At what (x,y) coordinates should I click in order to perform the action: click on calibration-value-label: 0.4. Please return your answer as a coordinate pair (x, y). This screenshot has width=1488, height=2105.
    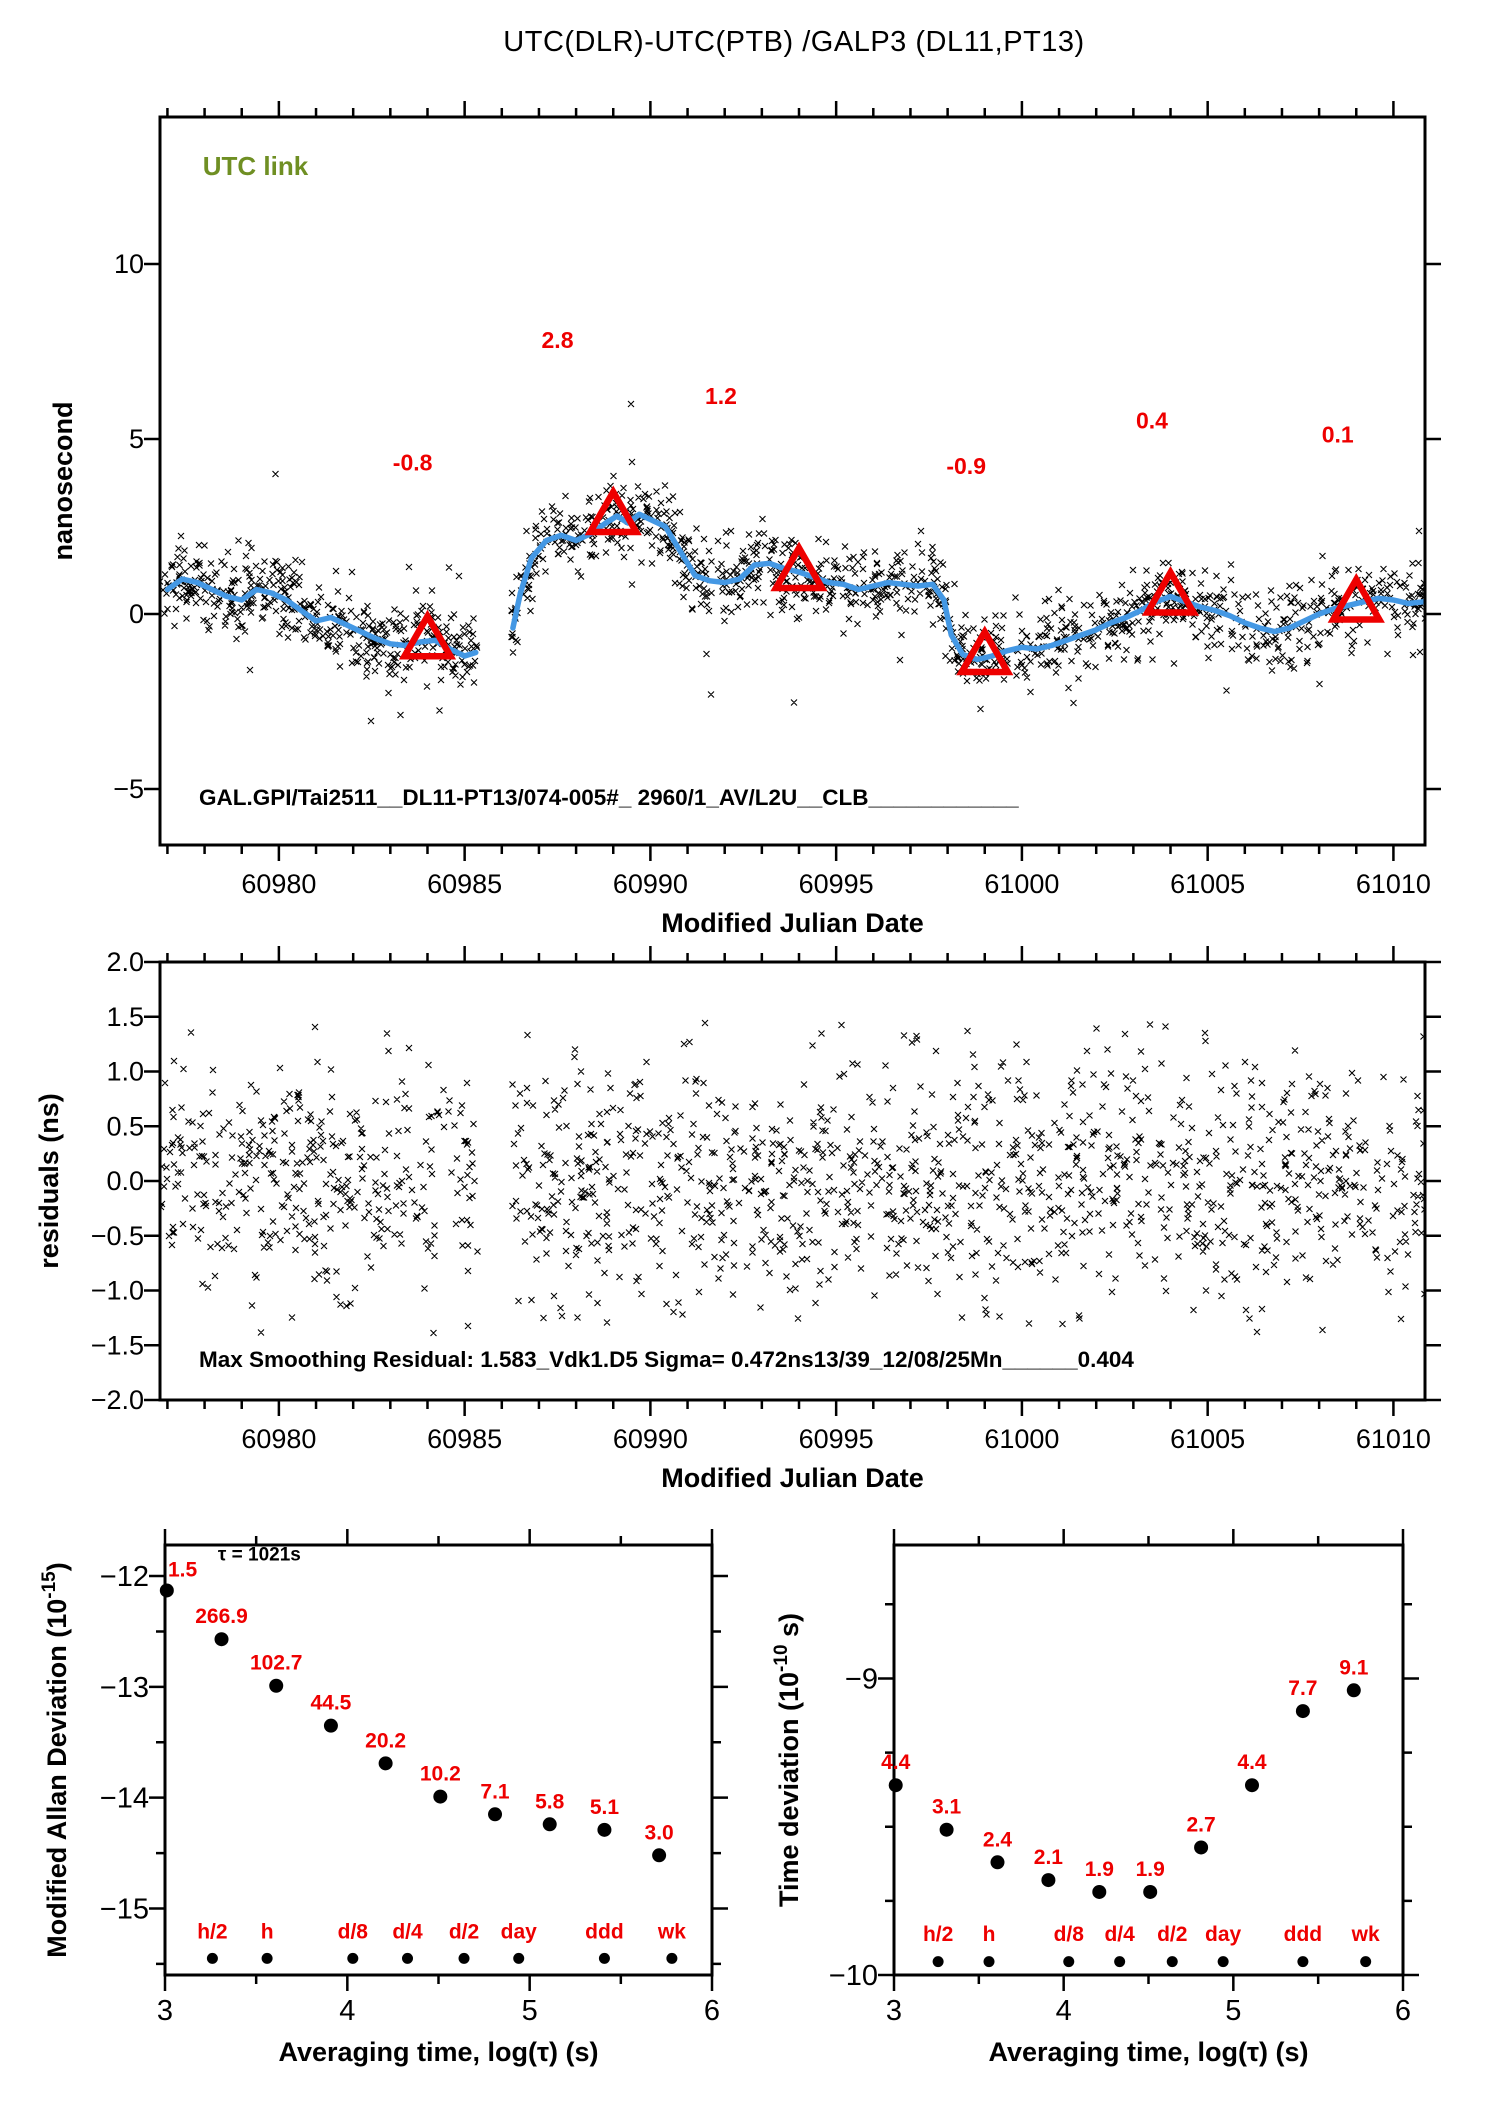
    Looking at the image, I should click on (1152, 421).